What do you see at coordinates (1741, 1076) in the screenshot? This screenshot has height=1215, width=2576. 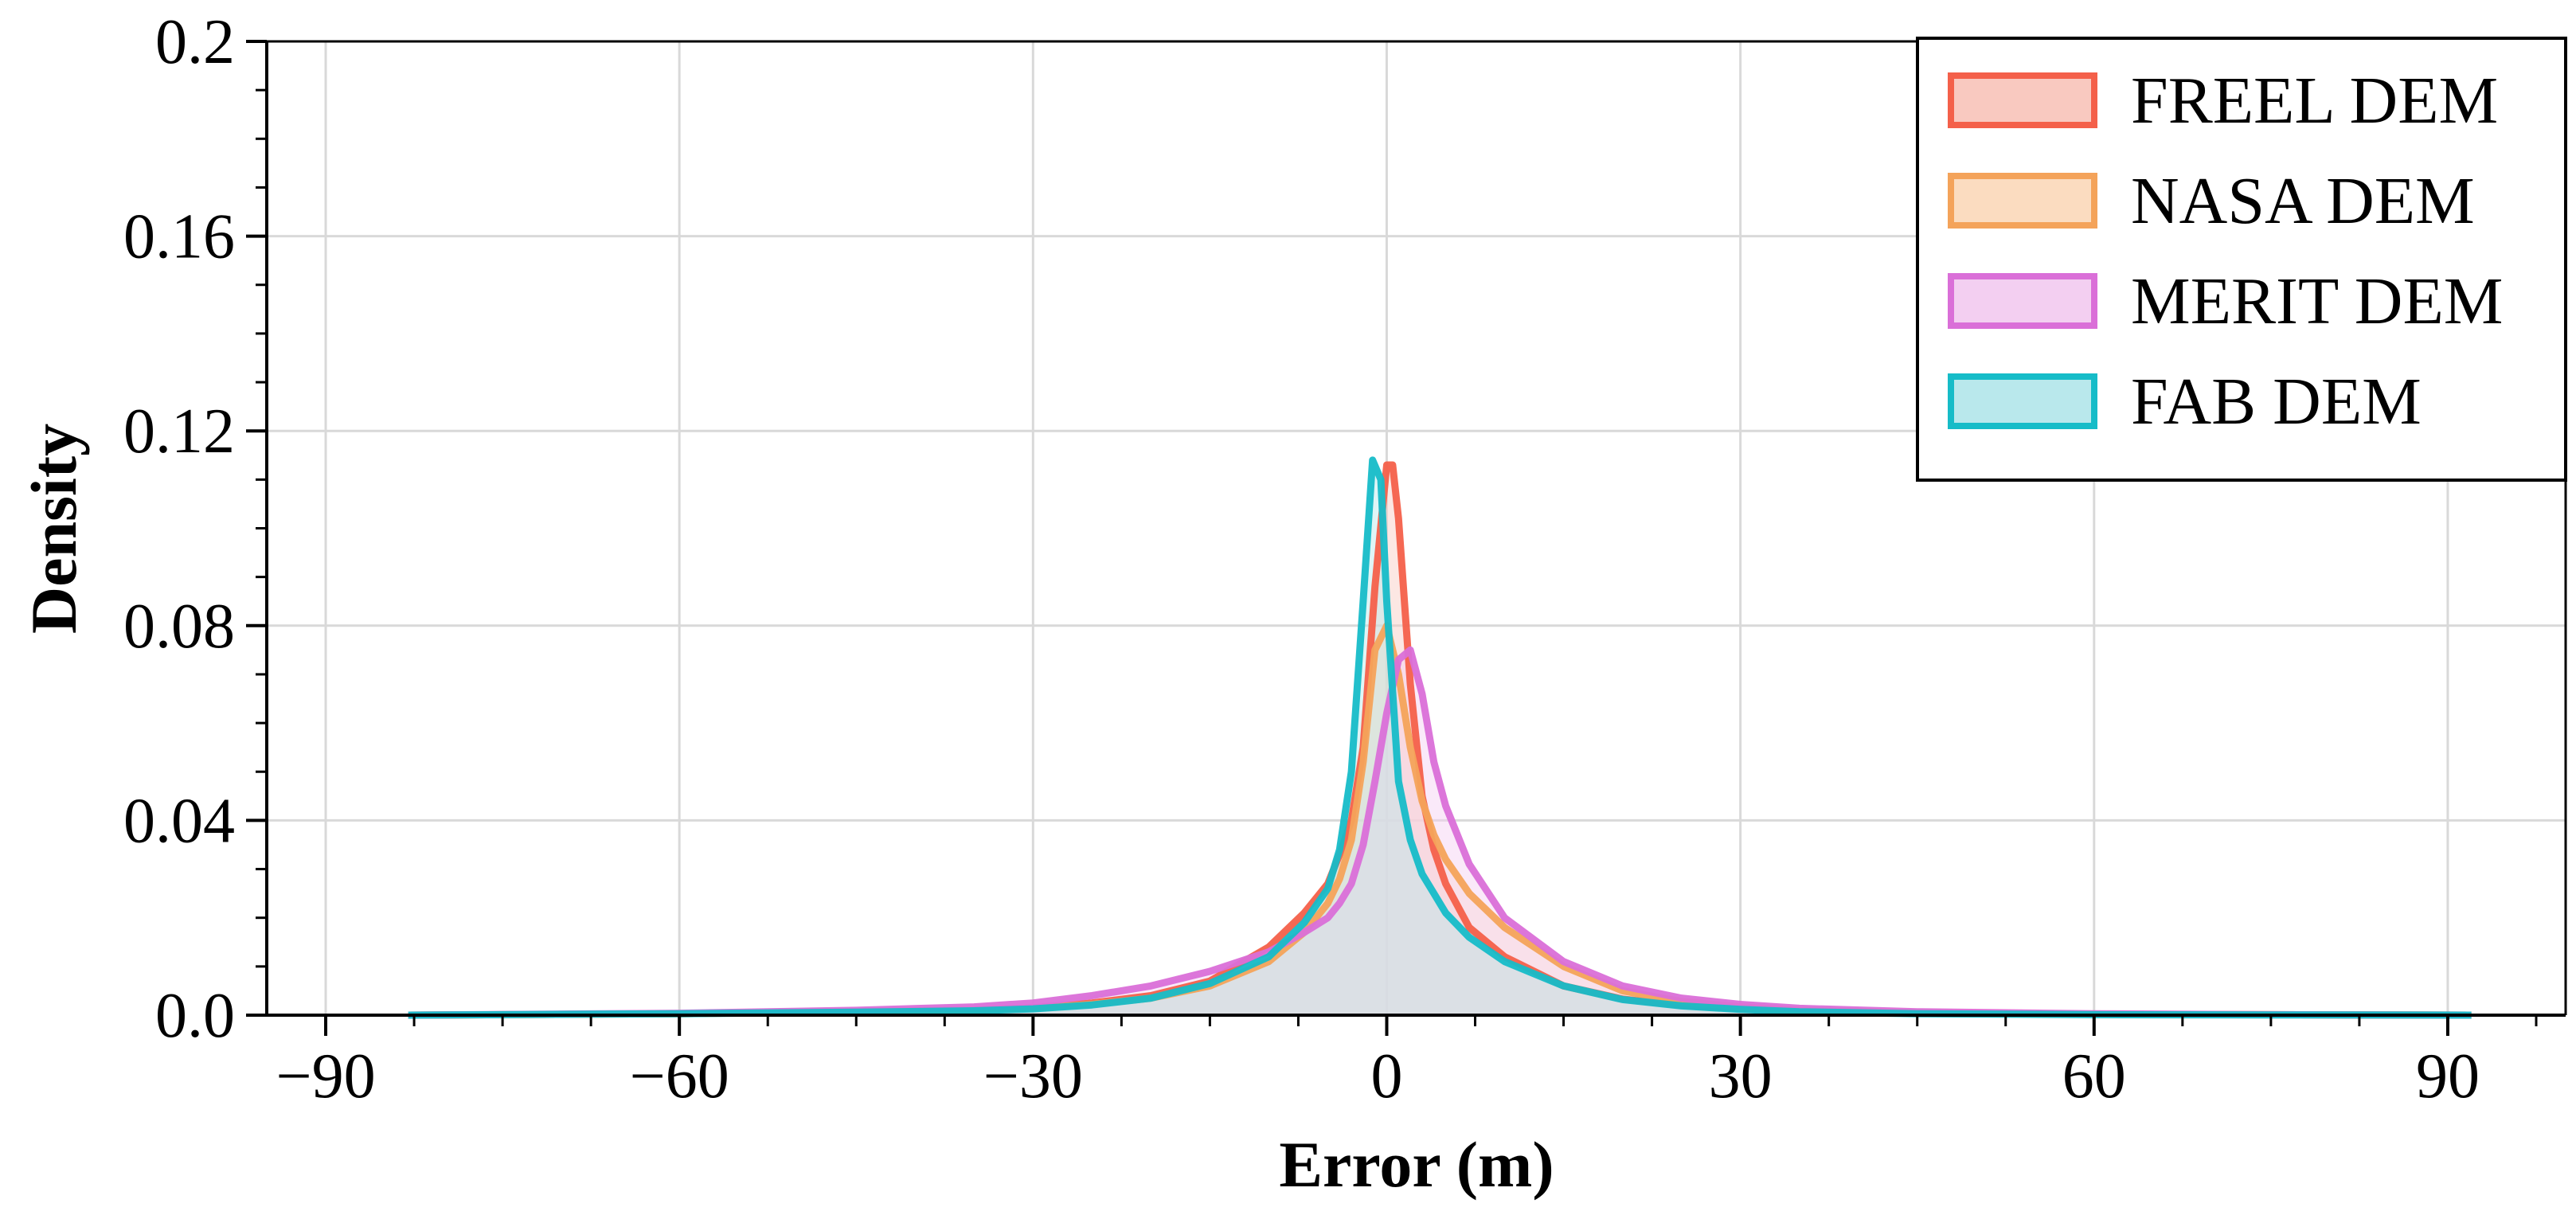 I see `x-tick-label: 30` at bounding box center [1741, 1076].